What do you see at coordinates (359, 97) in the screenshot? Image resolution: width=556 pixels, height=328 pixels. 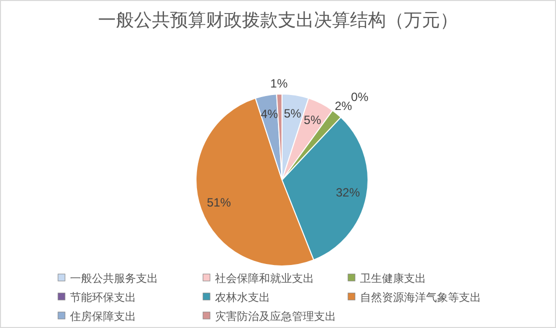 I see `text: 0%` at bounding box center [359, 97].